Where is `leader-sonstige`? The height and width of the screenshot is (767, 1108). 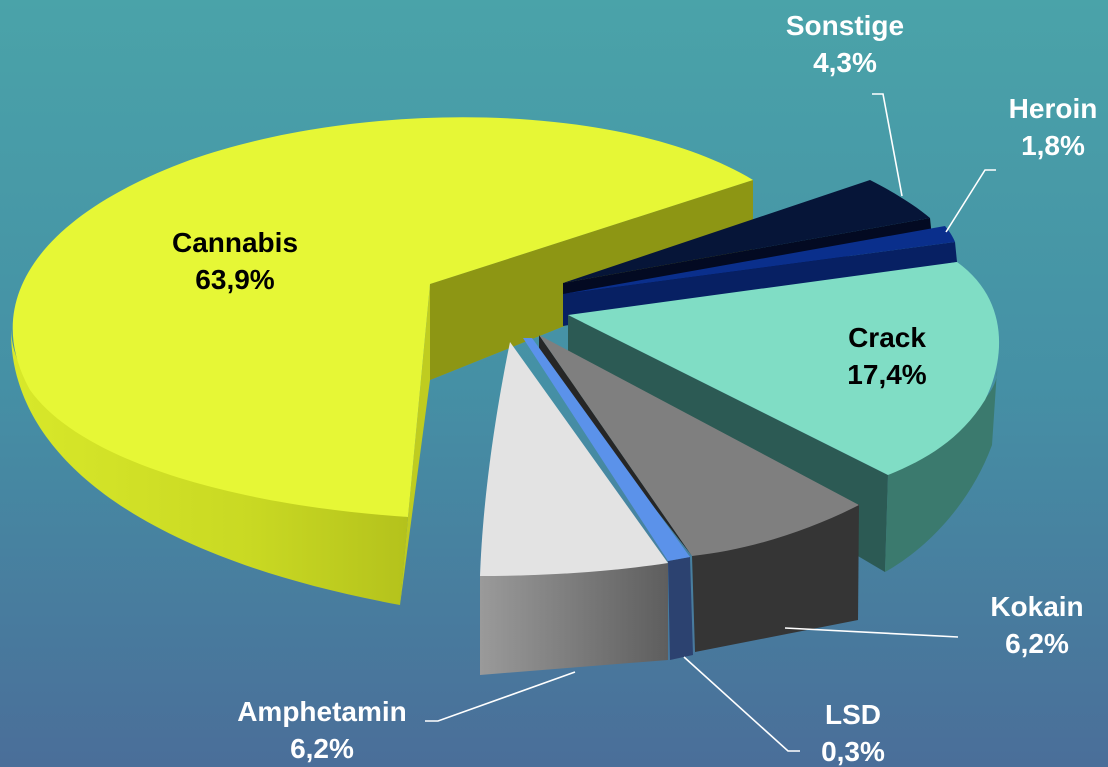
leader-sonstige is located at coordinates (887, 145).